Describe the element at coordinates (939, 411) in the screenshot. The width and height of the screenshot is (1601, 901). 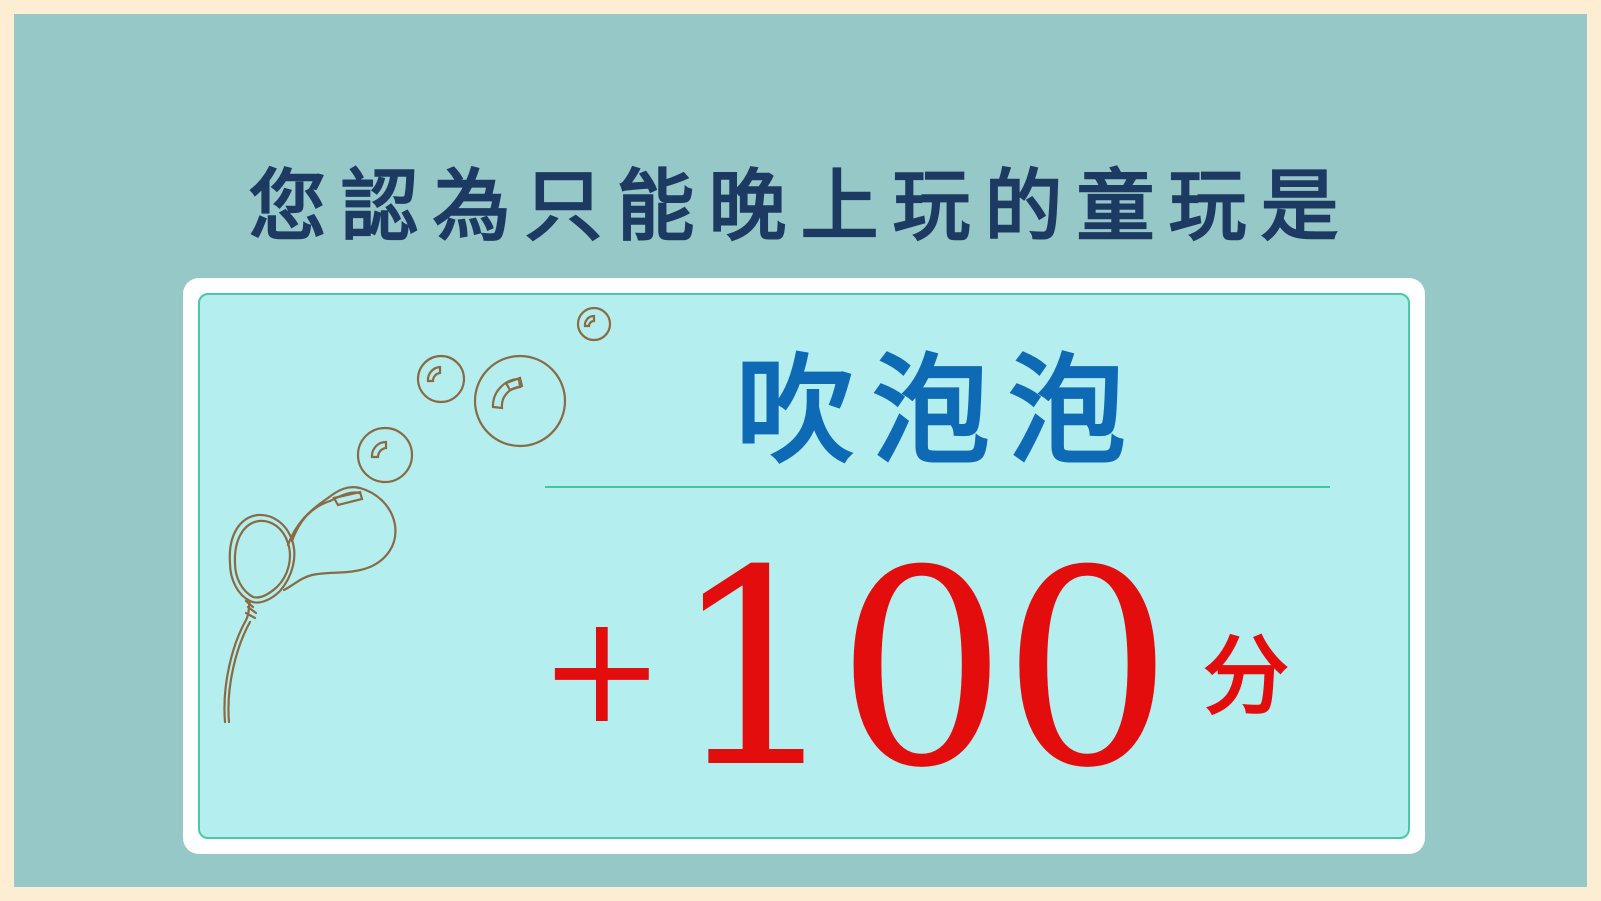
I see `answer-text: 吹泡泡` at that location.